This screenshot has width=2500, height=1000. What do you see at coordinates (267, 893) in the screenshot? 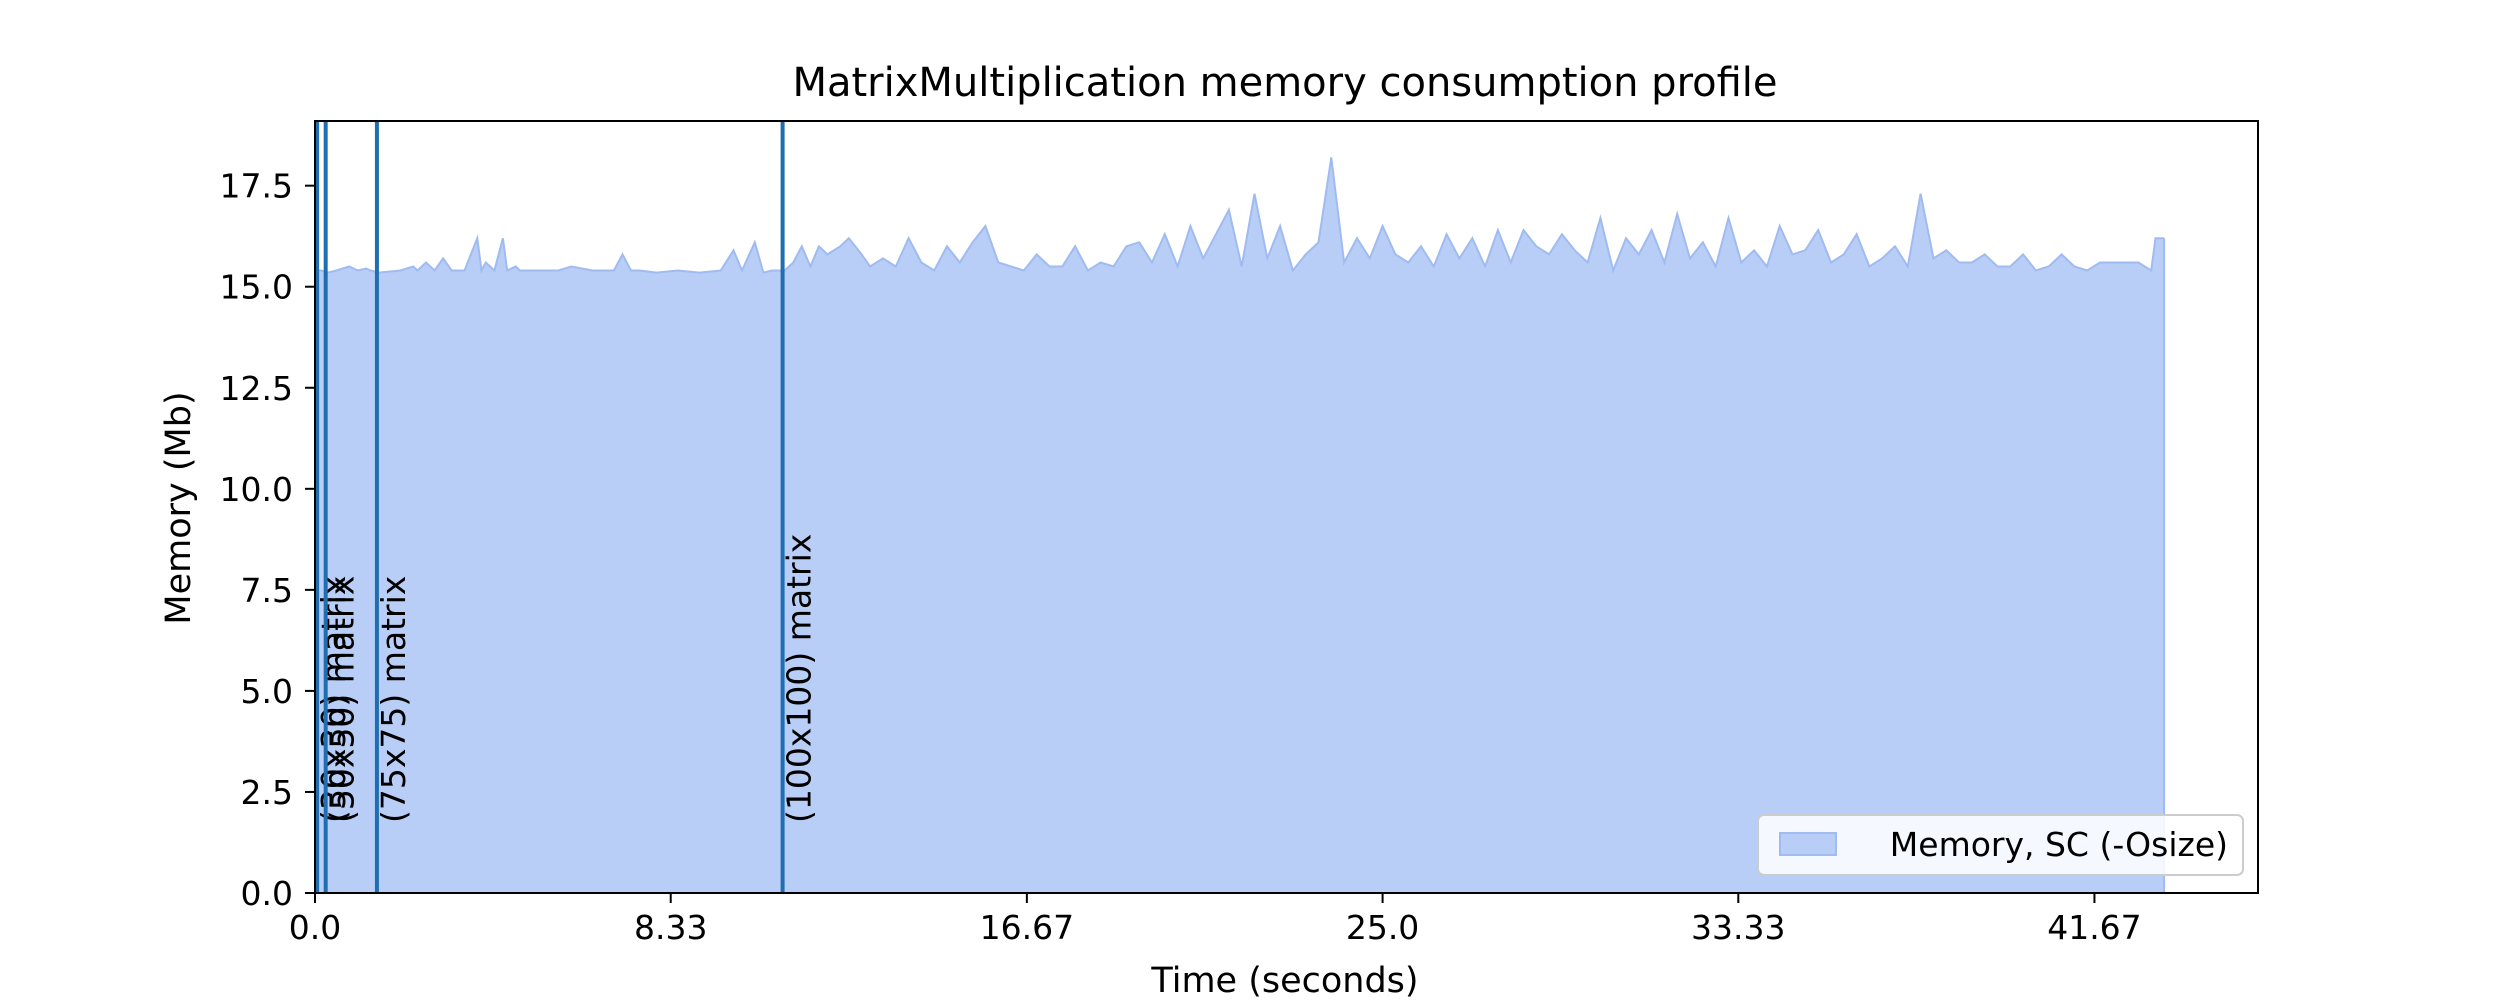
I see `y-tick-label: 0.0` at bounding box center [267, 893].